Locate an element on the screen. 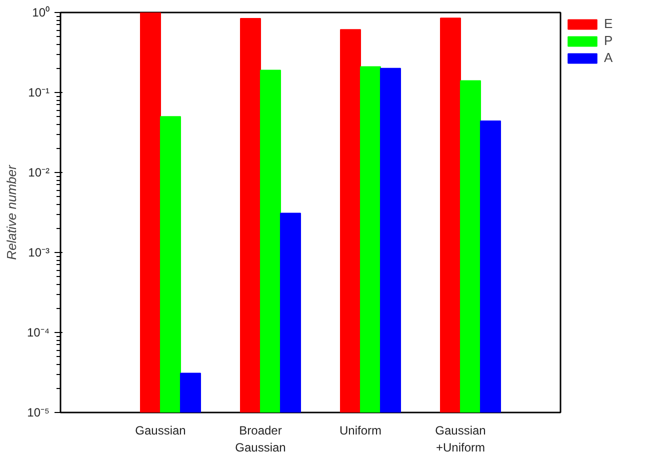 The height and width of the screenshot is (463, 647). x-tick-label: Gaussian +Uniform is located at coordinates (460, 439).